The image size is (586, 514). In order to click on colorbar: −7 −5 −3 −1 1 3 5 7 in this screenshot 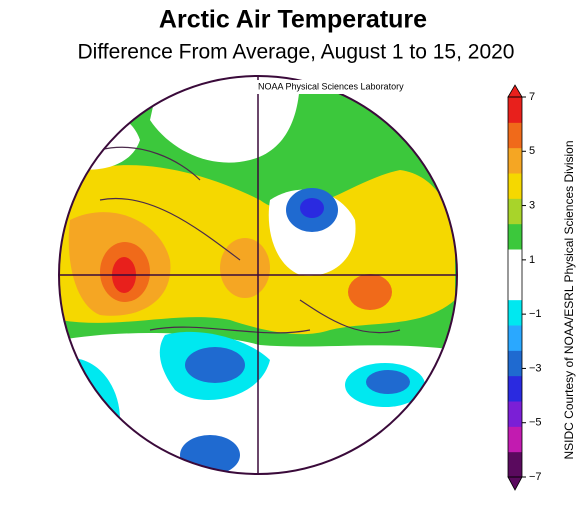, I will do `click(524, 287)`.